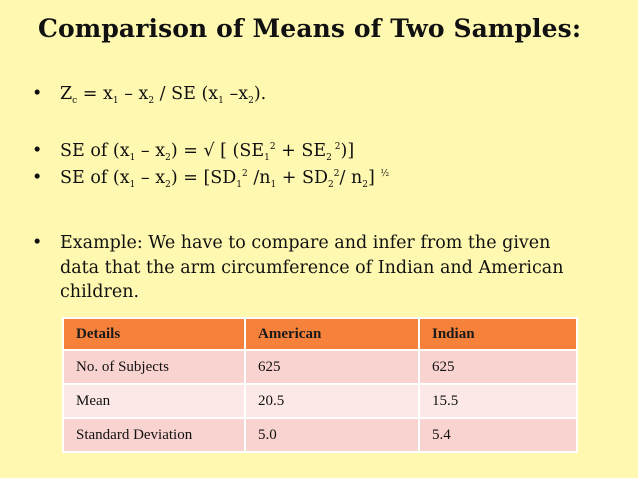  Describe the element at coordinates (310, 28) in the screenshot. I see `slide-title: Comparison of Means of Two Samples:` at that location.